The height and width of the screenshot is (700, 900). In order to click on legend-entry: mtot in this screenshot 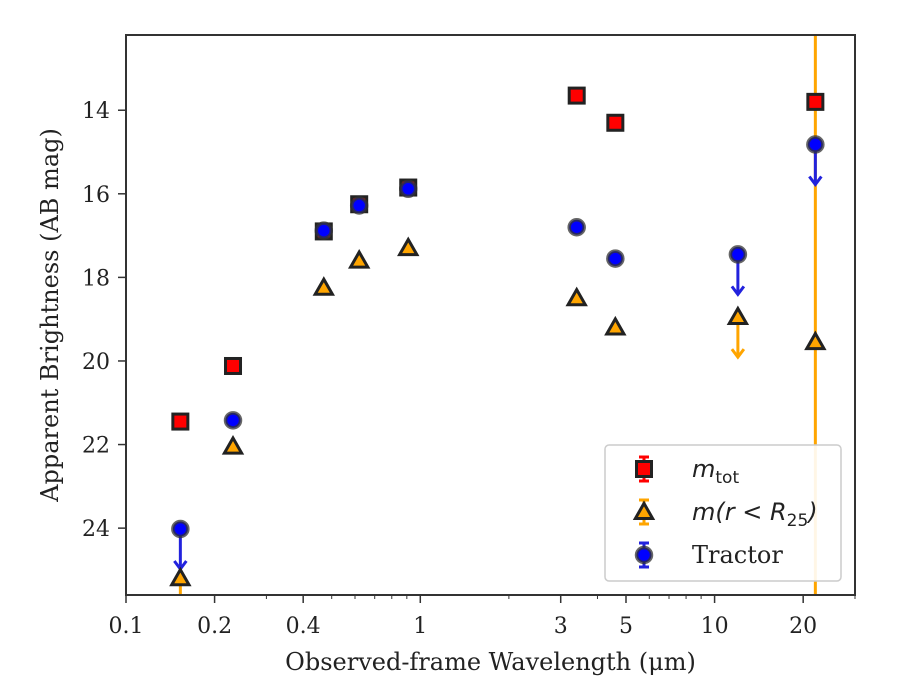, I will do `click(687, 471)`.